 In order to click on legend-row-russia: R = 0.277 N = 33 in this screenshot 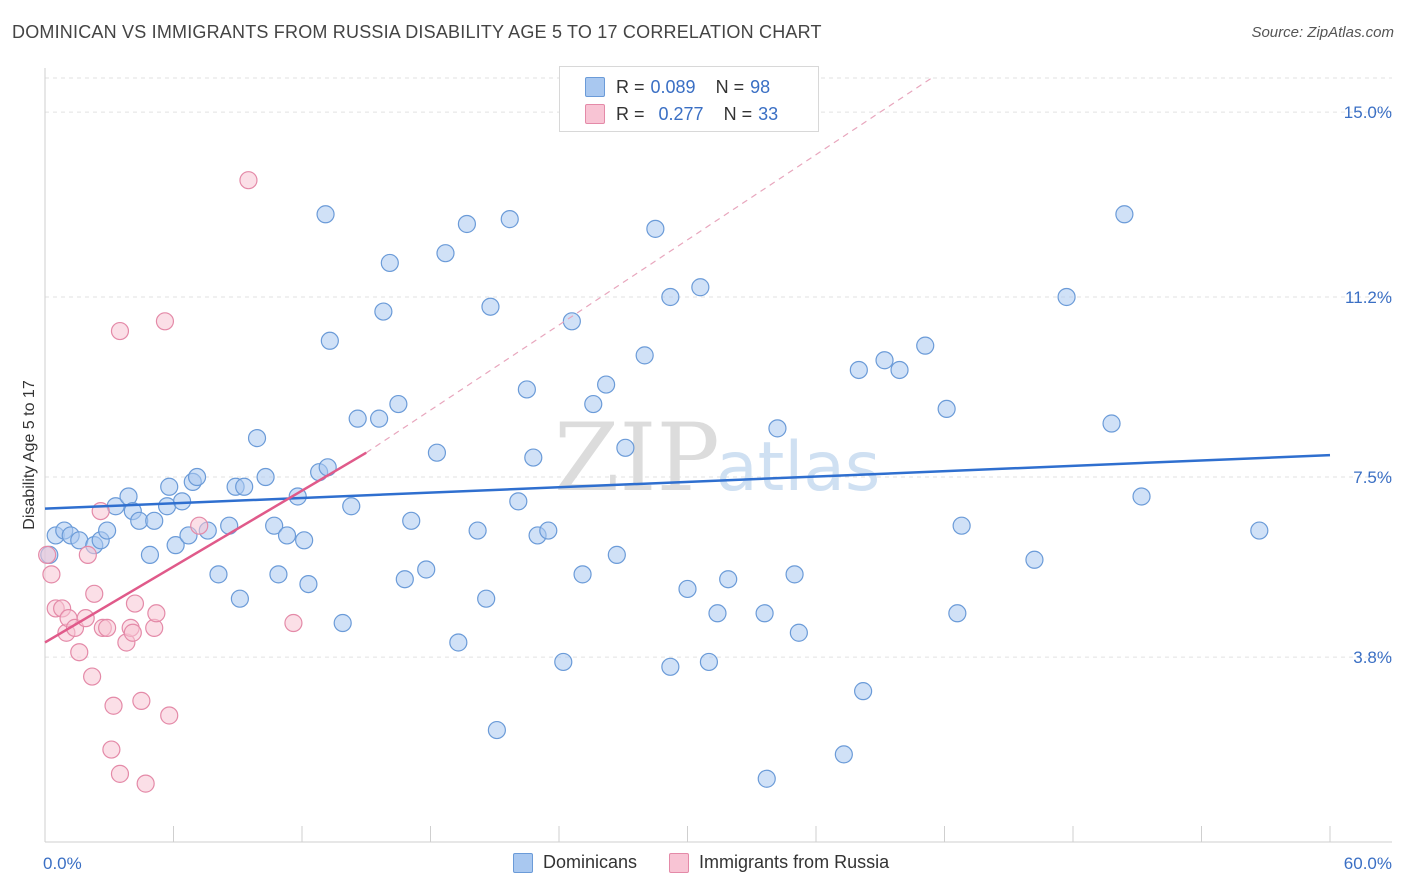, I will do `click(682, 114)`.